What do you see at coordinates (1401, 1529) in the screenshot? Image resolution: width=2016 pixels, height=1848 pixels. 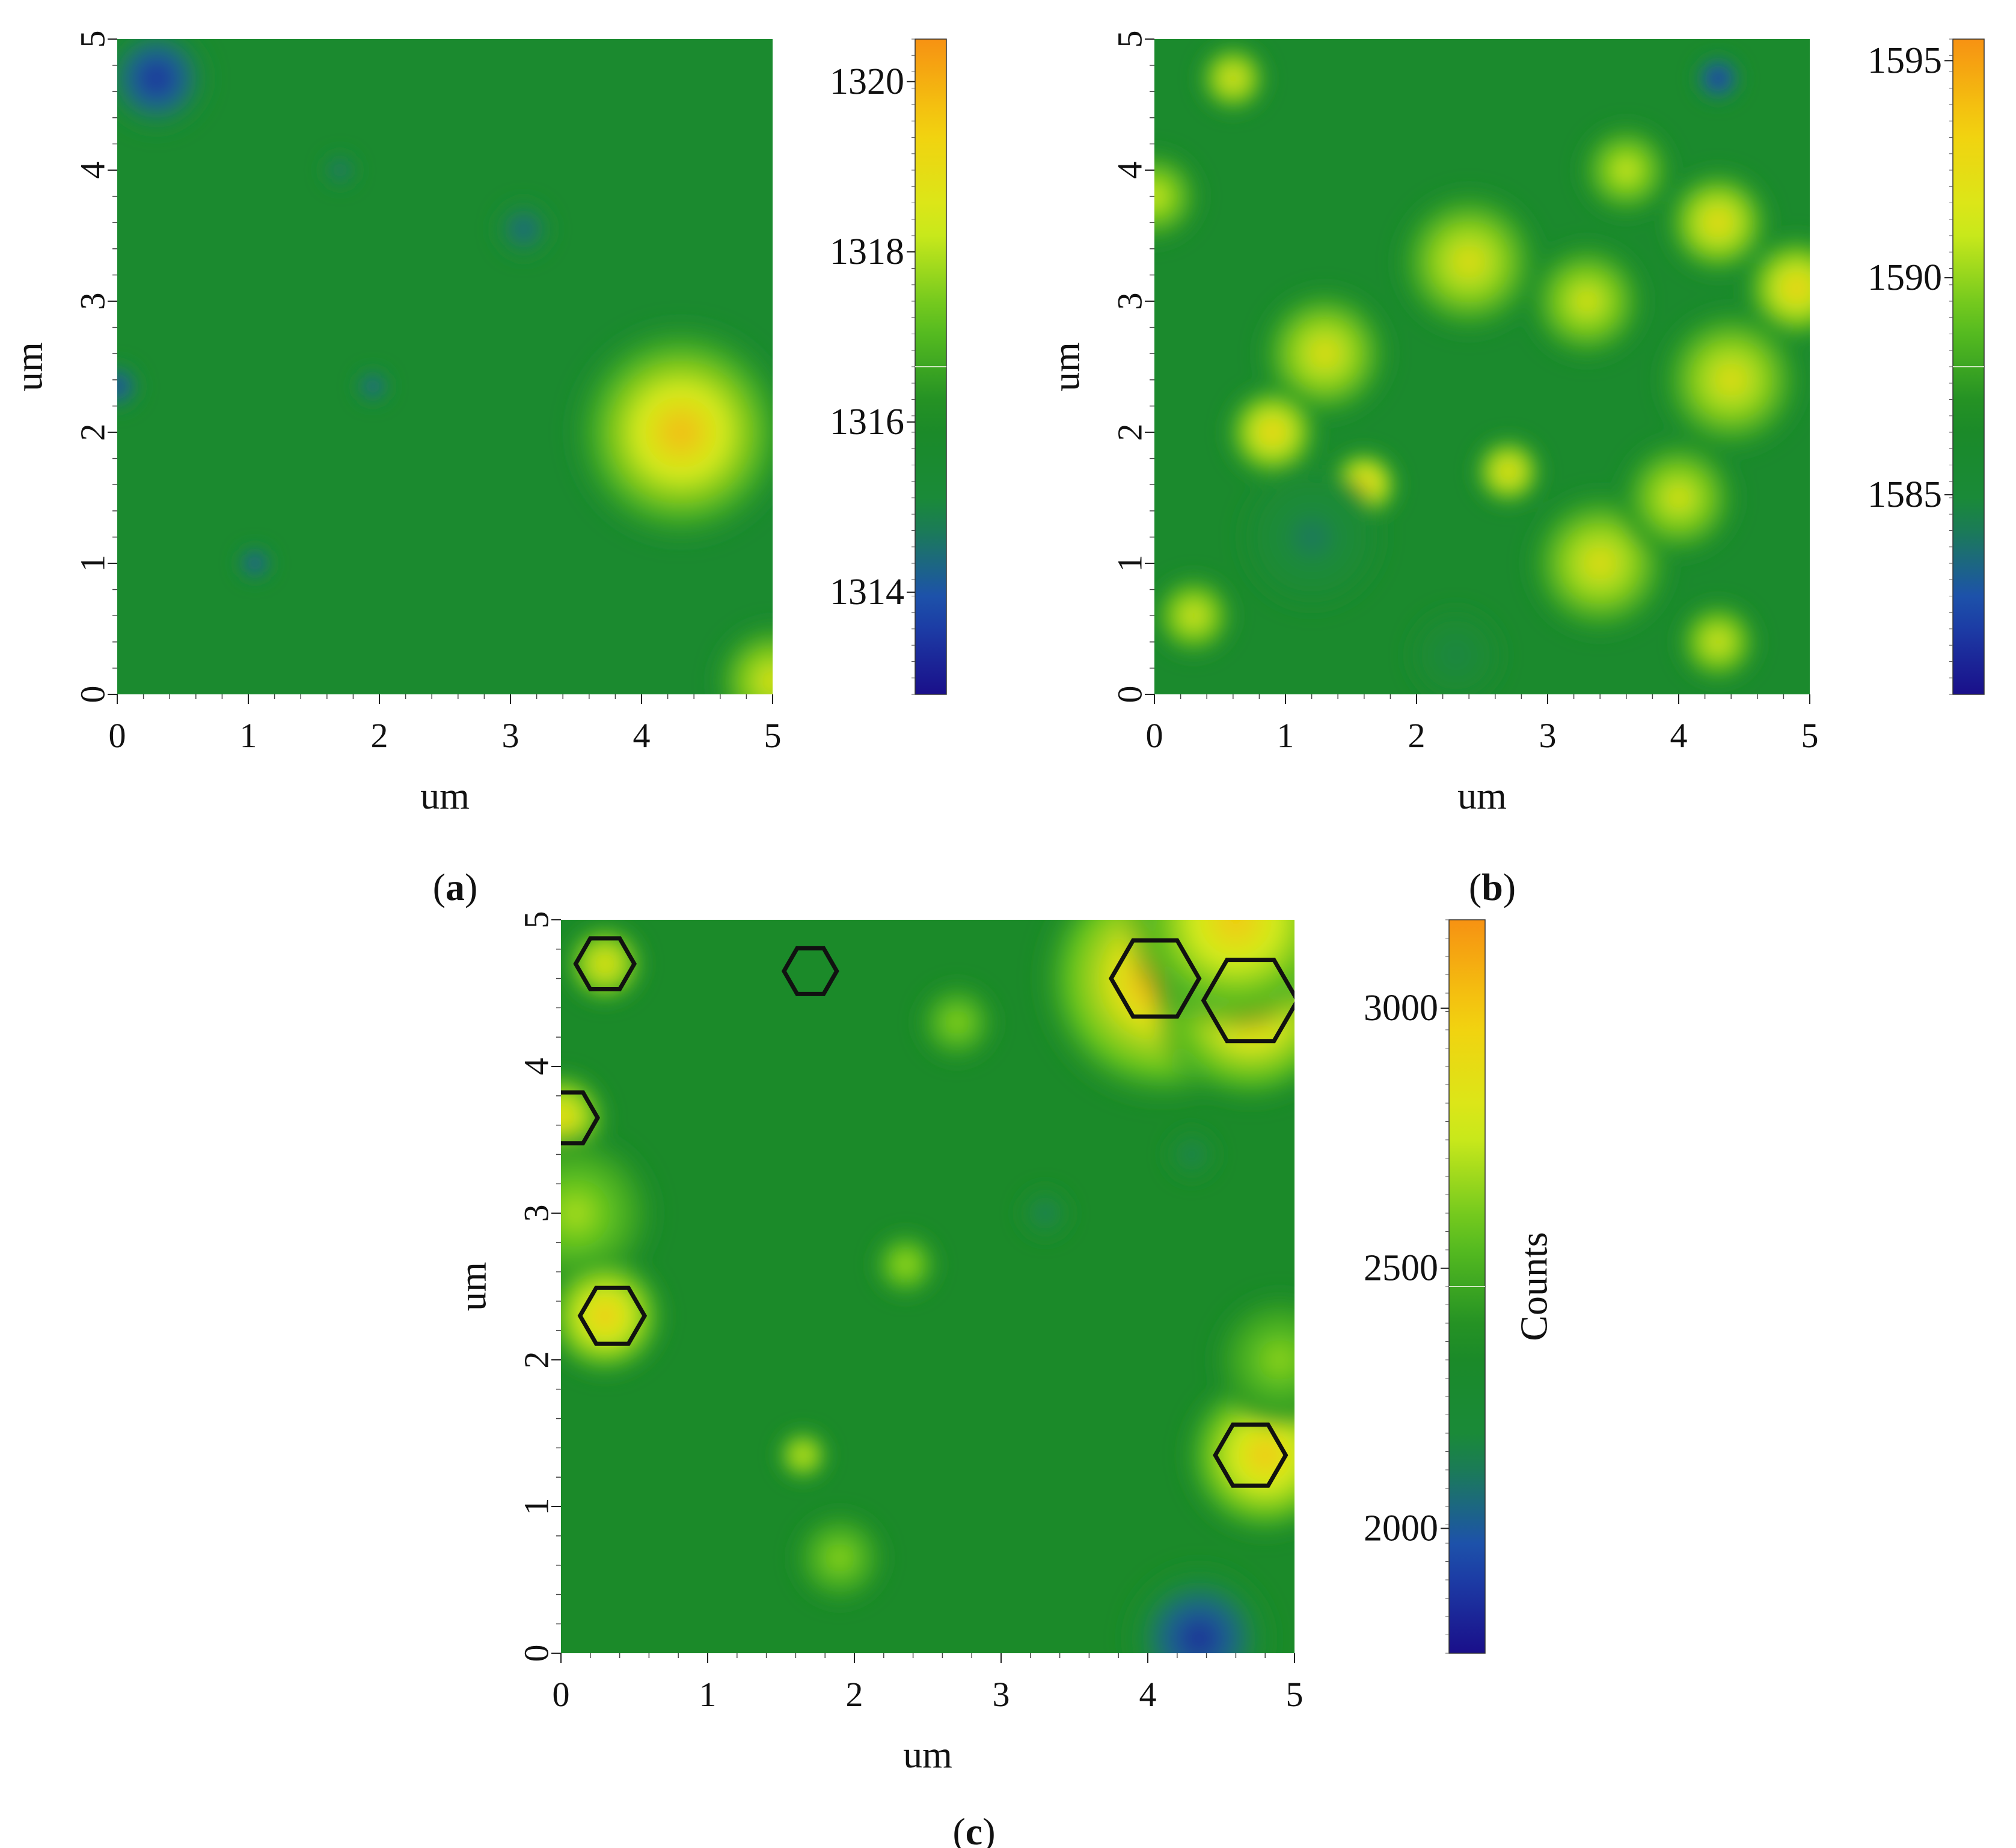 I see `colorbar-tick-label: 2000` at bounding box center [1401, 1529].